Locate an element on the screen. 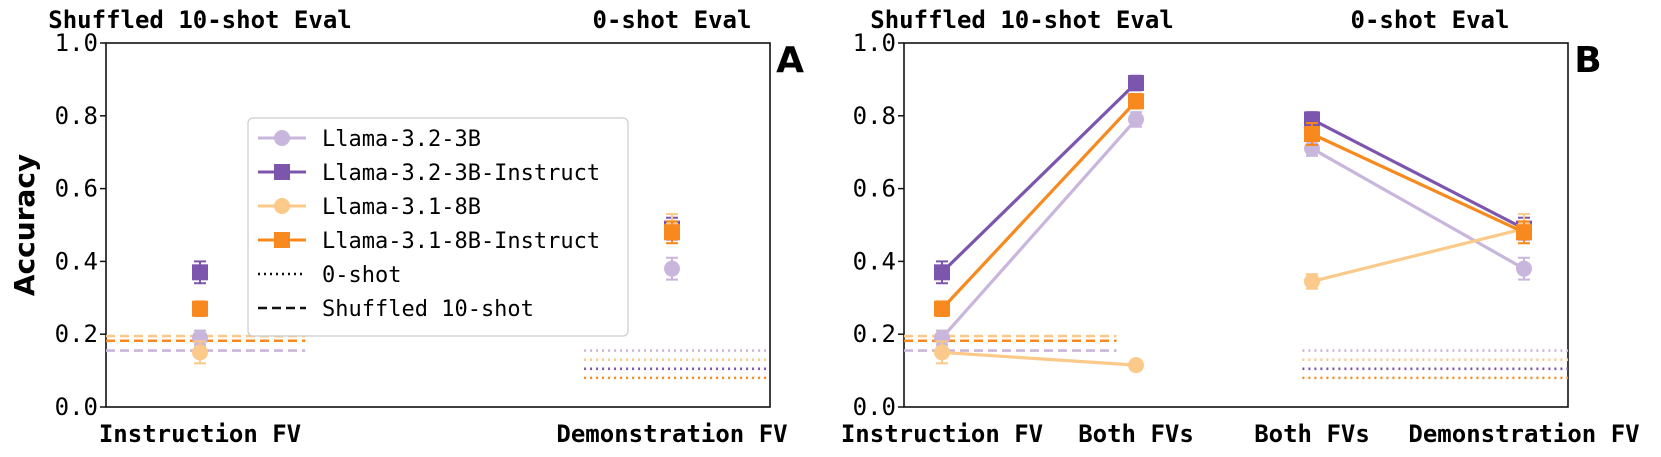 This screenshot has width=1661, height=457. panel-b-group-title-left: Shuffled 10-shot Eval is located at coordinates (1021, 20).